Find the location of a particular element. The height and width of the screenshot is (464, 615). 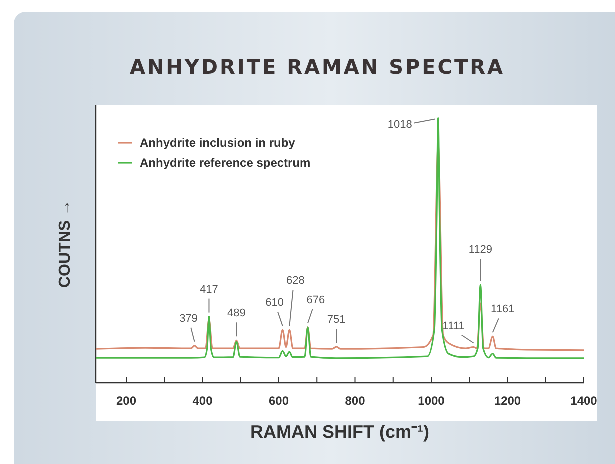

annotation: 417 is located at coordinates (209, 290).